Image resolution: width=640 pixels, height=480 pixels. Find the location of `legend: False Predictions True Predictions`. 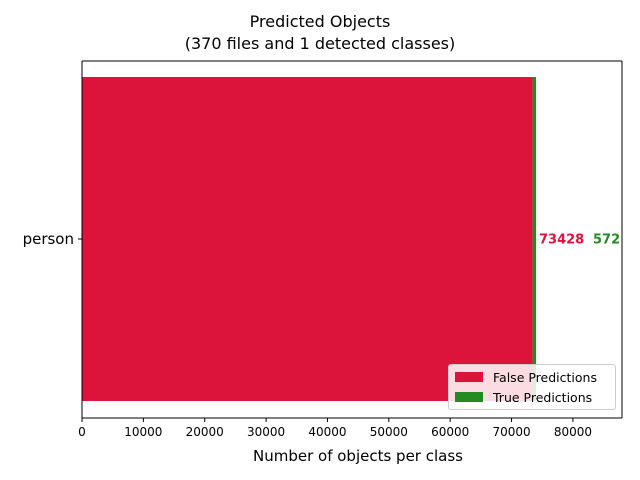

legend: False Predictions True Predictions is located at coordinates (532, 387).